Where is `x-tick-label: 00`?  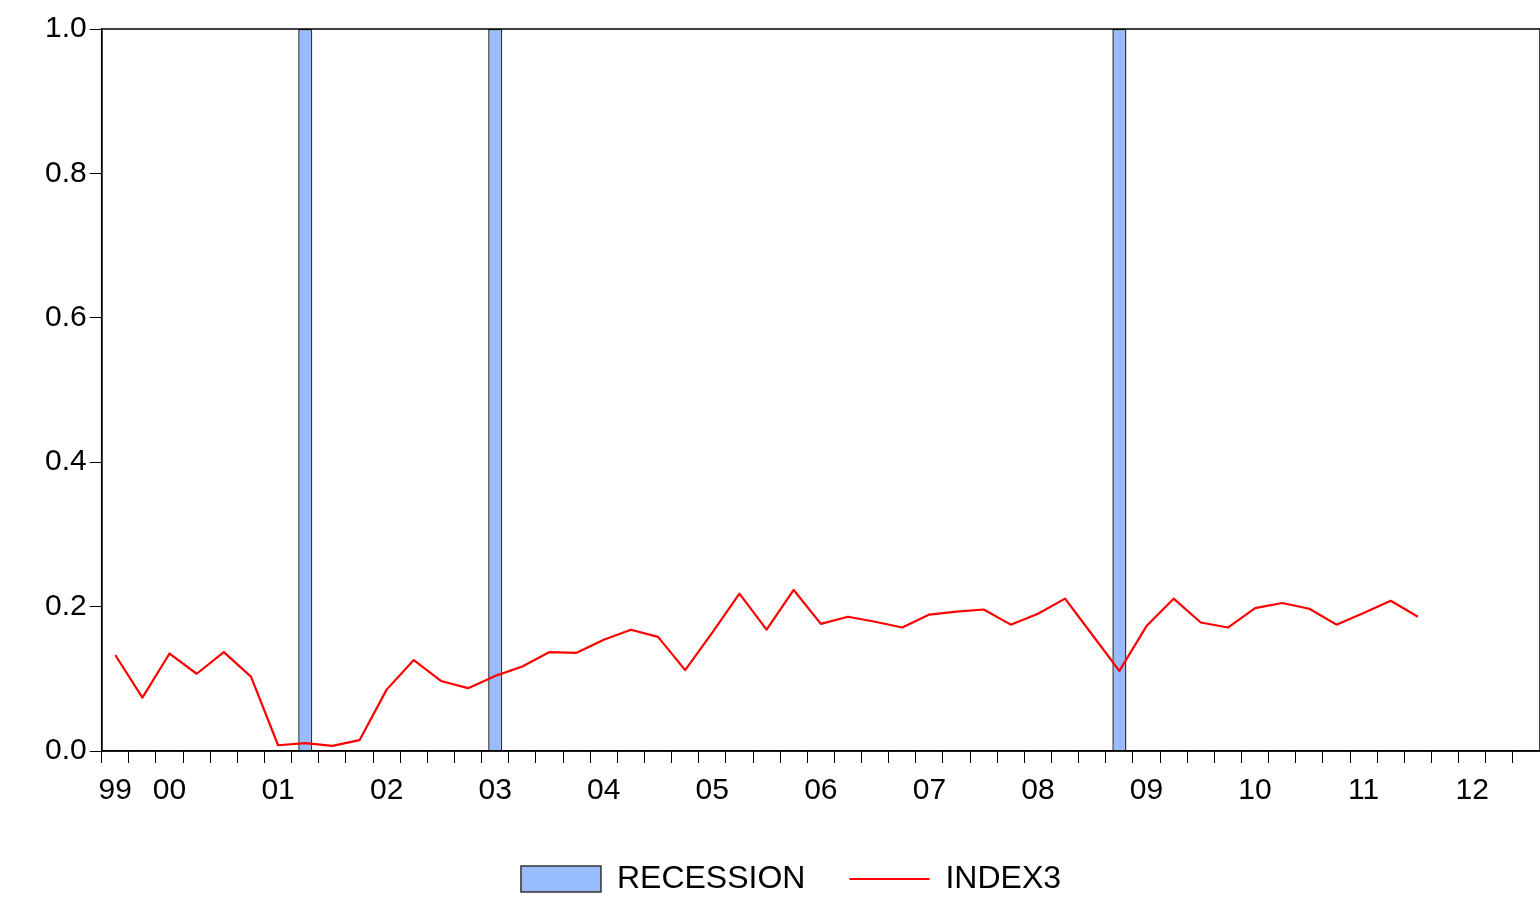
x-tick-label: 00 is located at coordinates (169, 789).